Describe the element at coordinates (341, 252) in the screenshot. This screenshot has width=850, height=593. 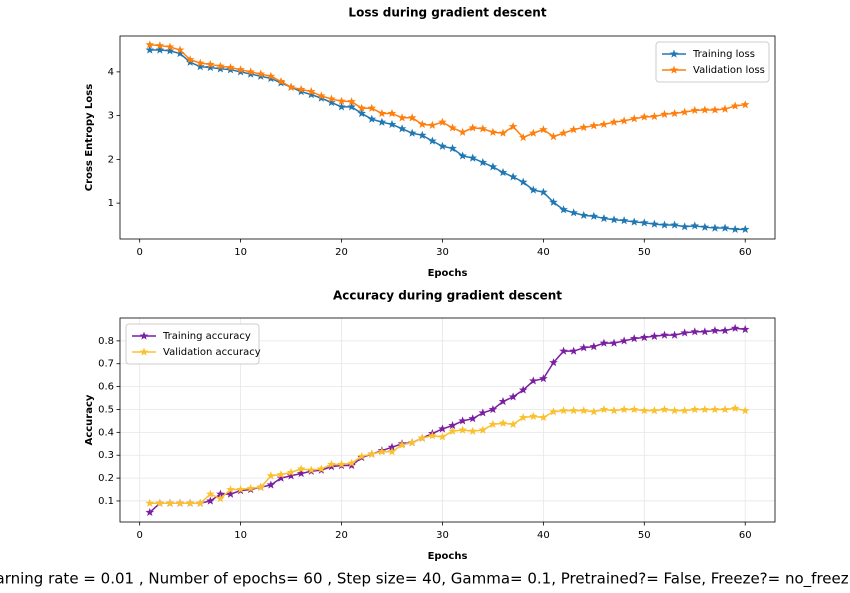
I see `x-tick-label: 20` at that location.